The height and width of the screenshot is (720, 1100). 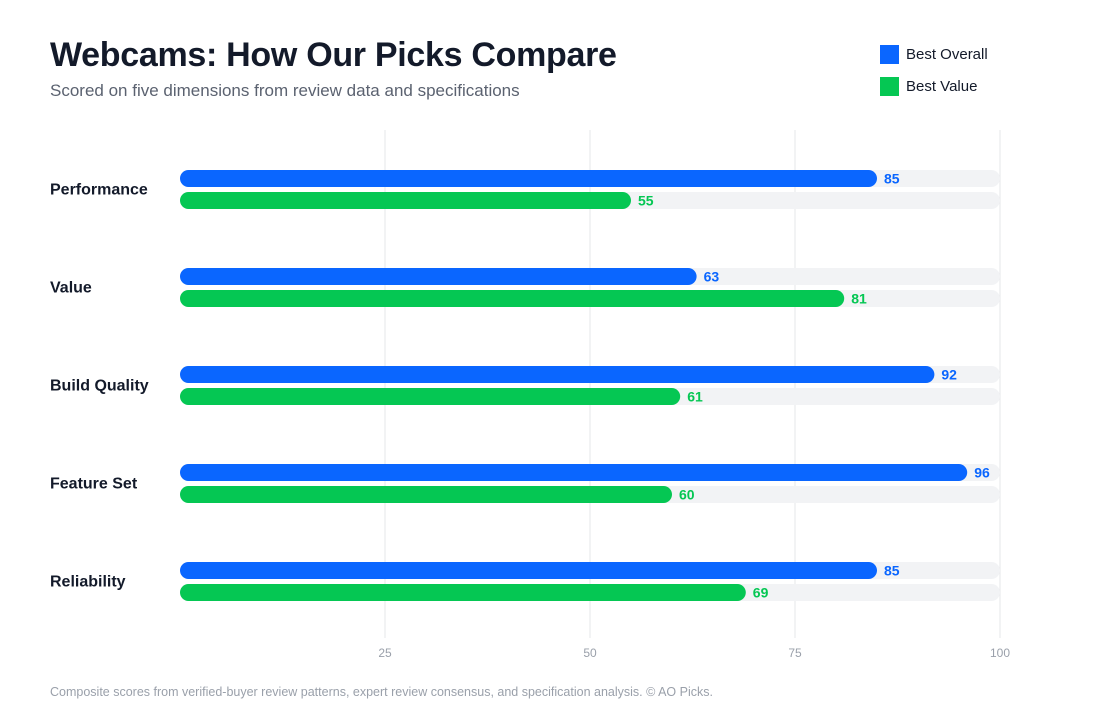 What do you see at coordinates (695, 397) in the screenshot?
I see `data-label-build-quality-best-value: 61` at bounding box center [695, 397].